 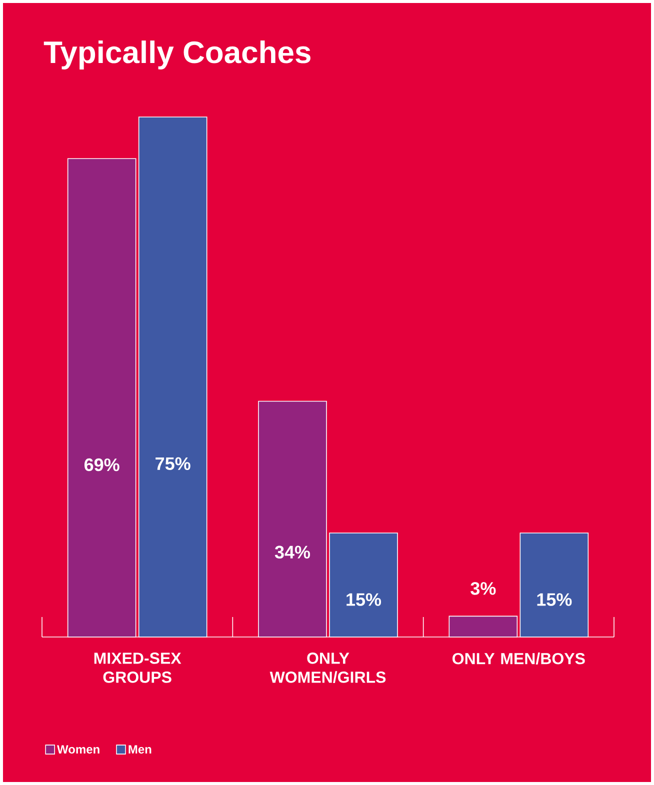 I want to click on legend-label: Women, so click(x=78, y=749).